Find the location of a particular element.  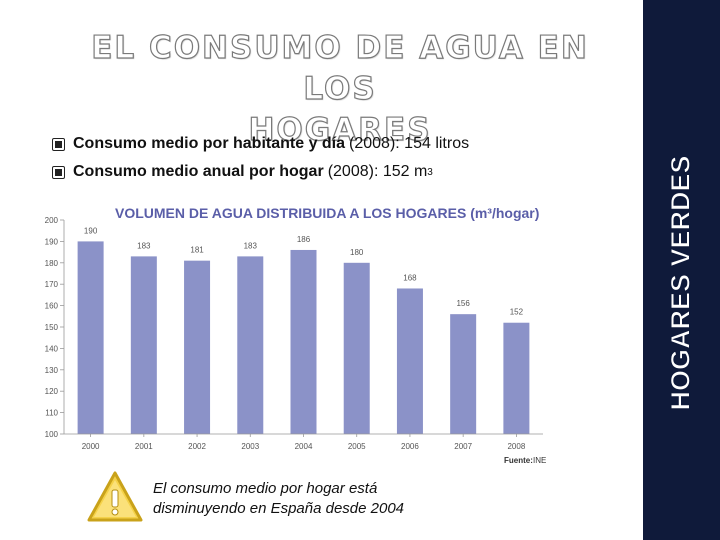

y-tick-label: 110 is located at coordinates (51, 413).